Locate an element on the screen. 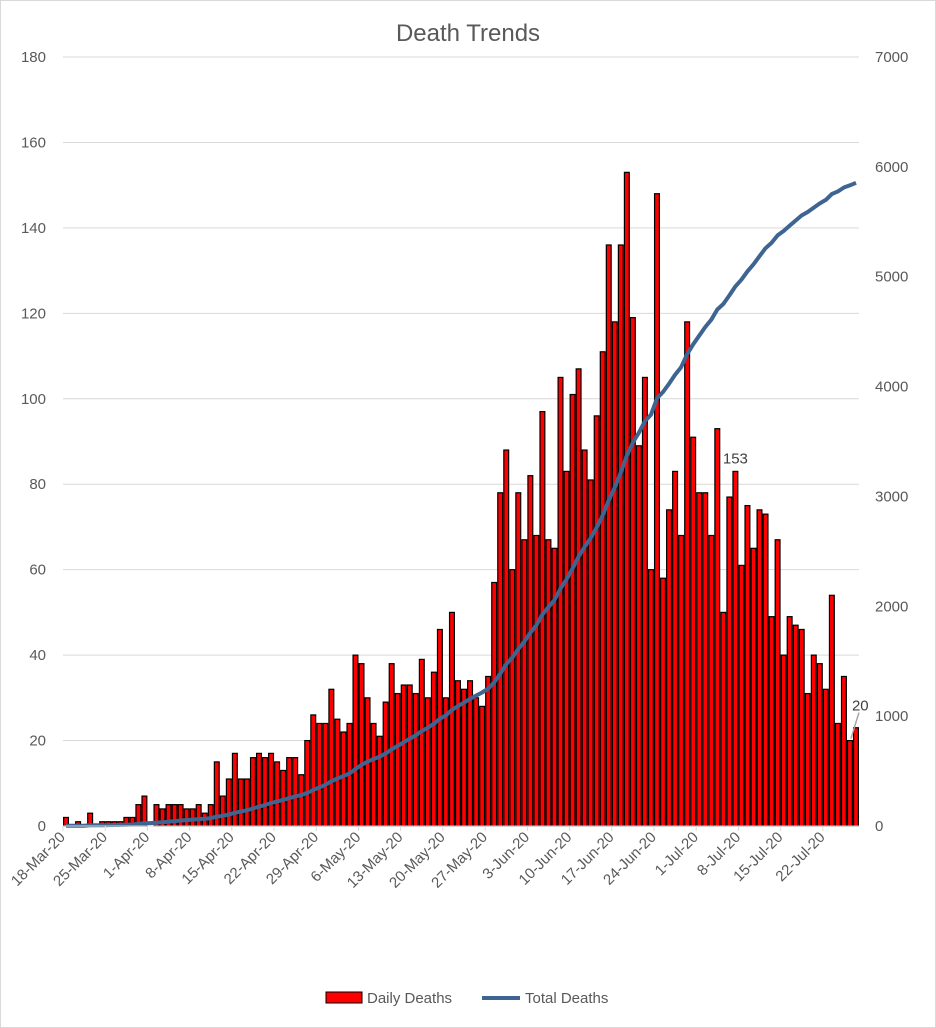 Image resolution: width=936 pixels, height=1028 pixels. y-tick-label: 80 is located at coordinates (37, 484).